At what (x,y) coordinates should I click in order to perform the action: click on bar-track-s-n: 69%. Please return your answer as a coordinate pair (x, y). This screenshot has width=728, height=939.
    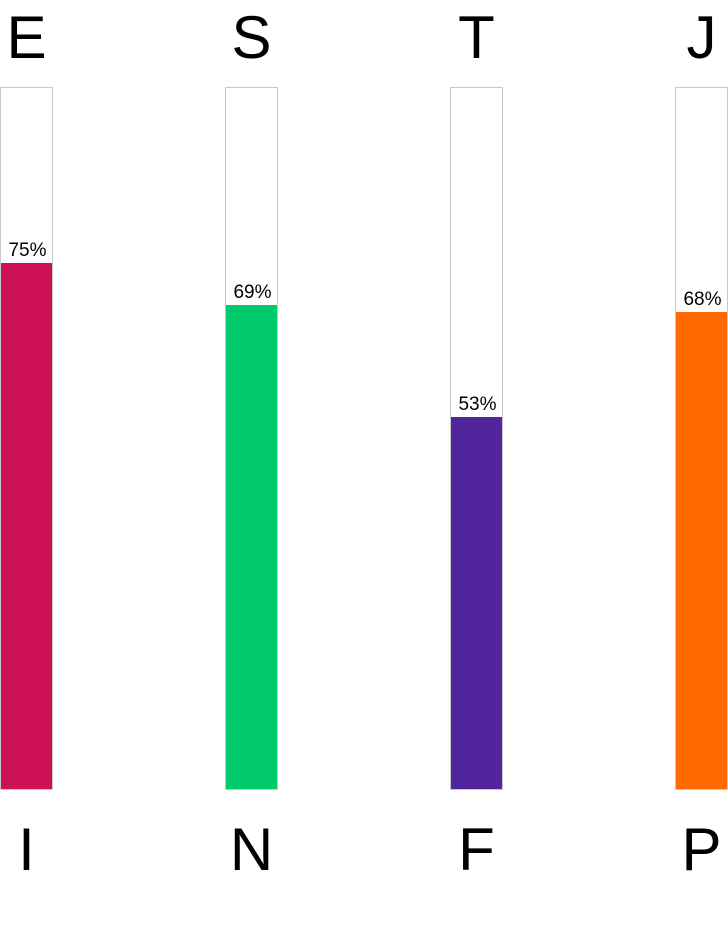
    Looking at the image, I should click on (251, 438).